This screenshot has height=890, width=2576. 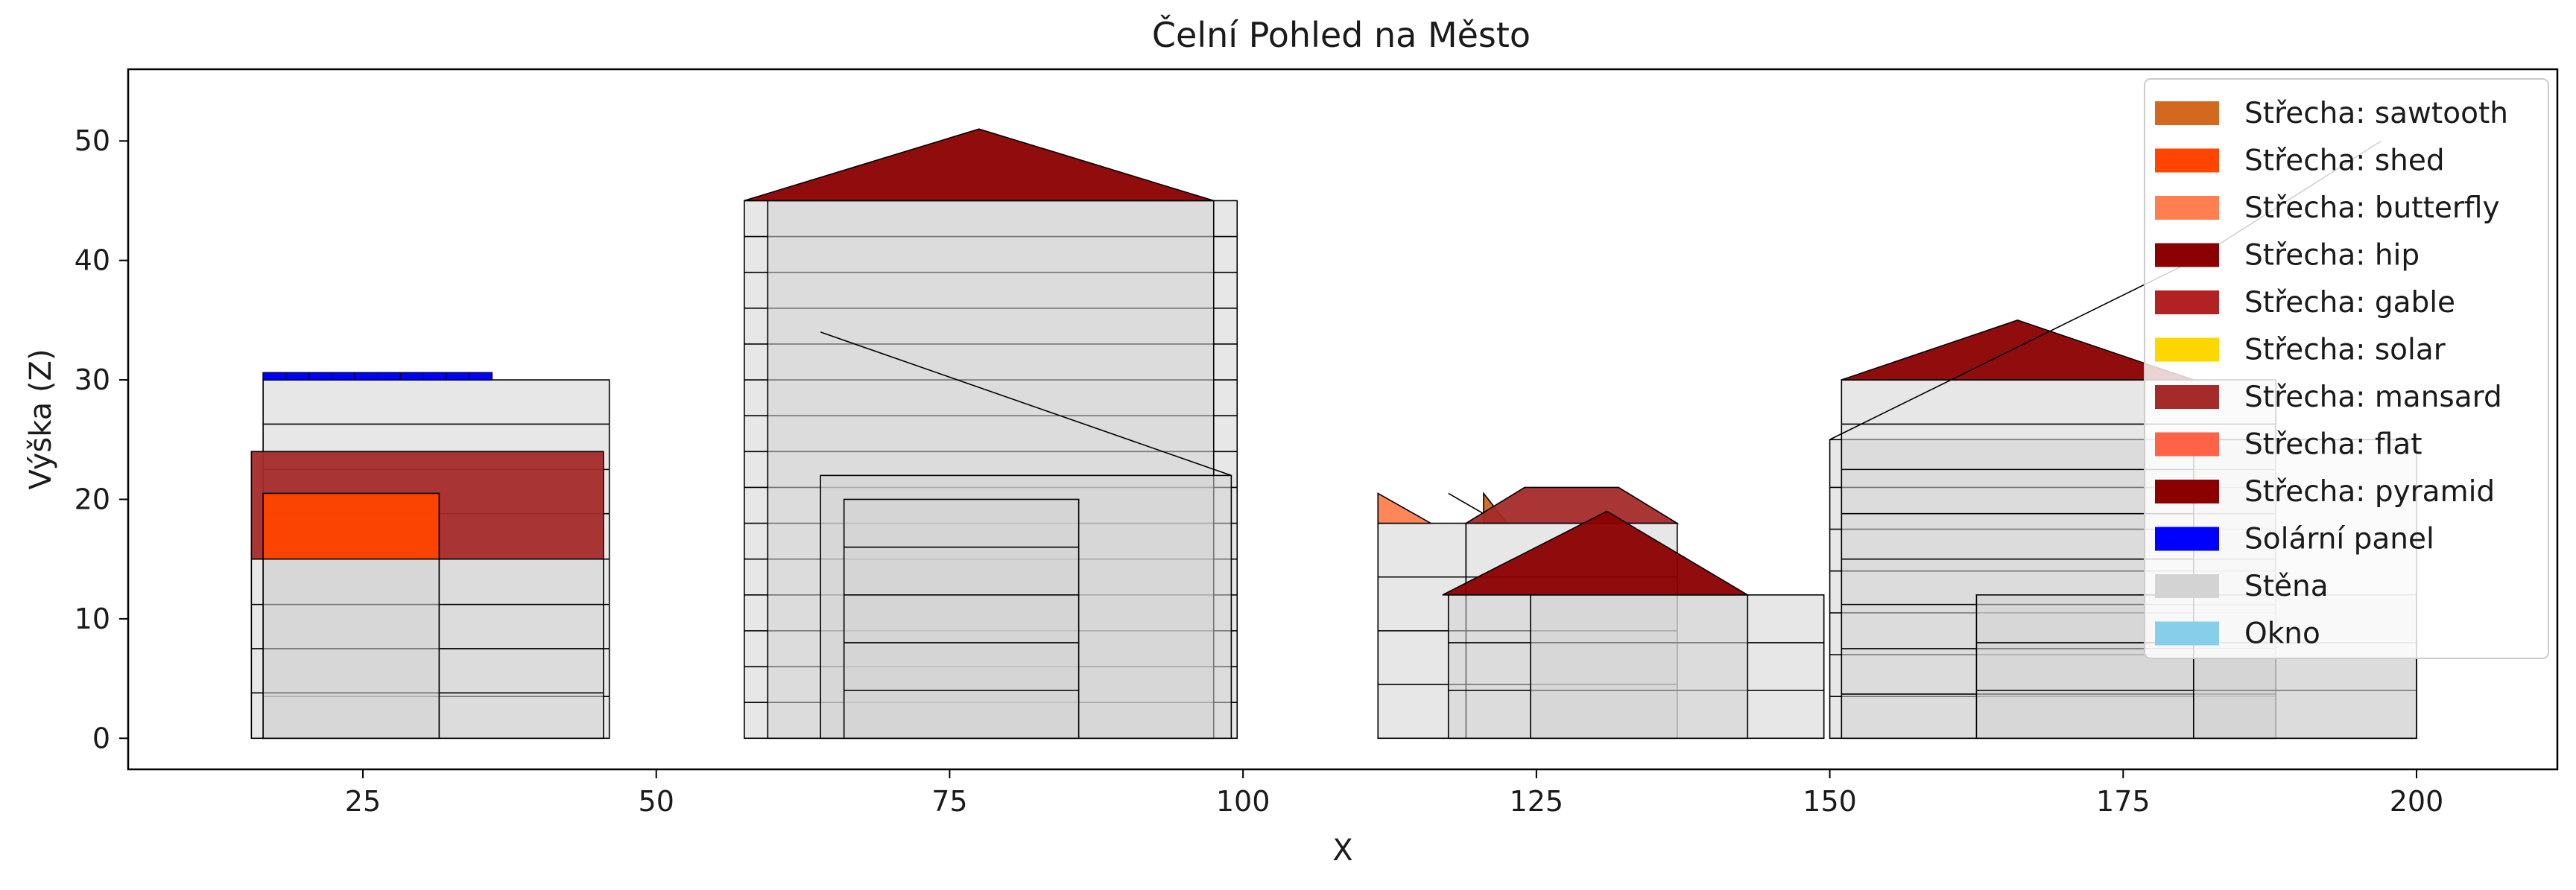 I want to click on x-tick-label: 100, so click(x=1243, y=801).